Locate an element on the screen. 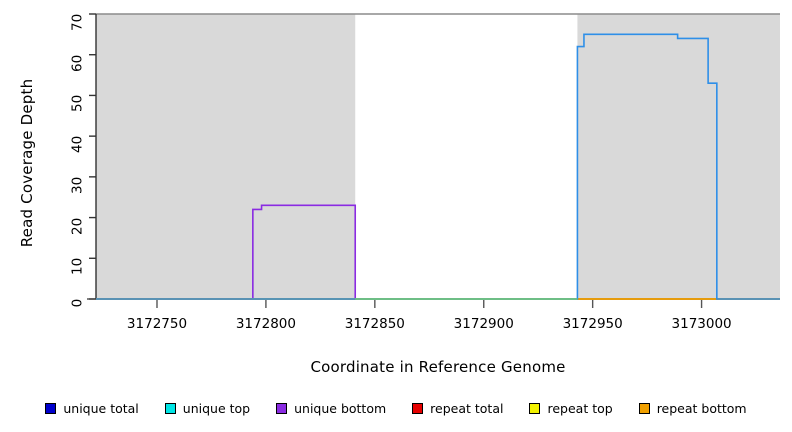 This screenshot has height=432, width=792. y-tick-label-text: 60 is located at coordinates (77, 63).